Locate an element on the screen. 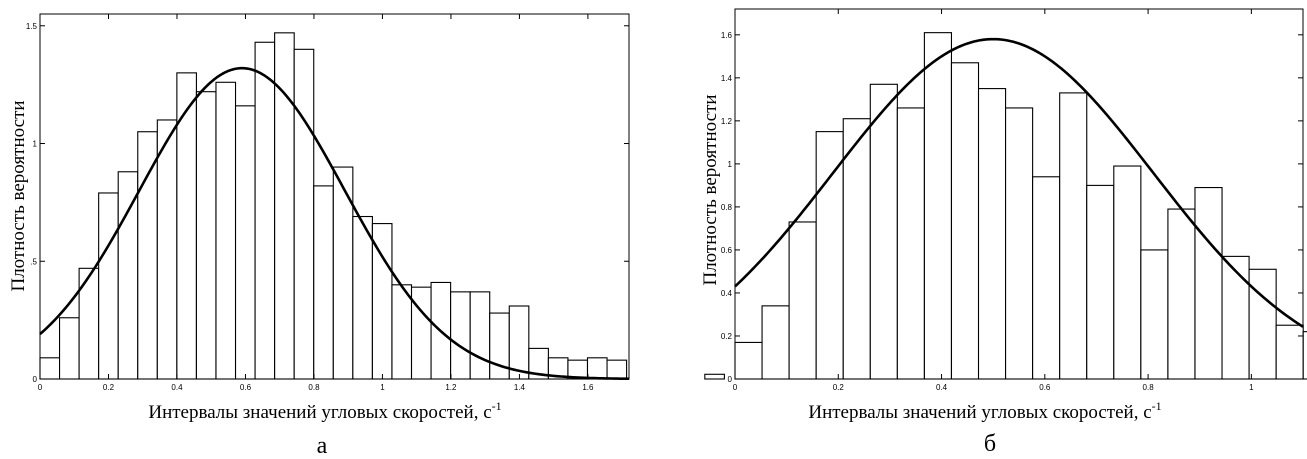  y-tick-label: 0.2 is located at coordinates (727, 336).